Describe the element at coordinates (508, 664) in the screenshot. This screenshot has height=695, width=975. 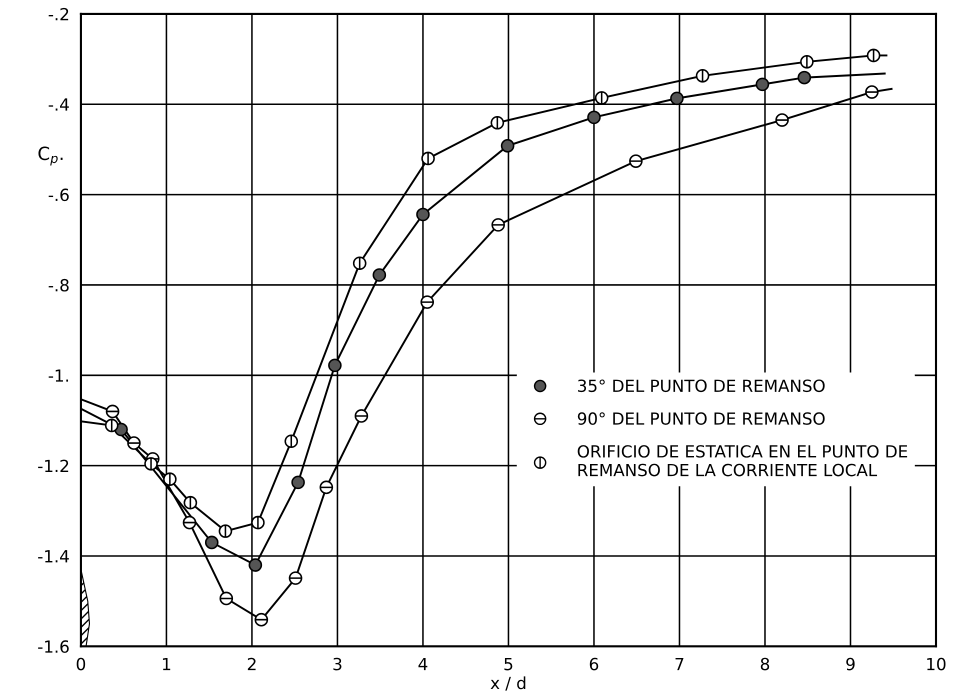
I see `x-tick-label: 5` at that location.